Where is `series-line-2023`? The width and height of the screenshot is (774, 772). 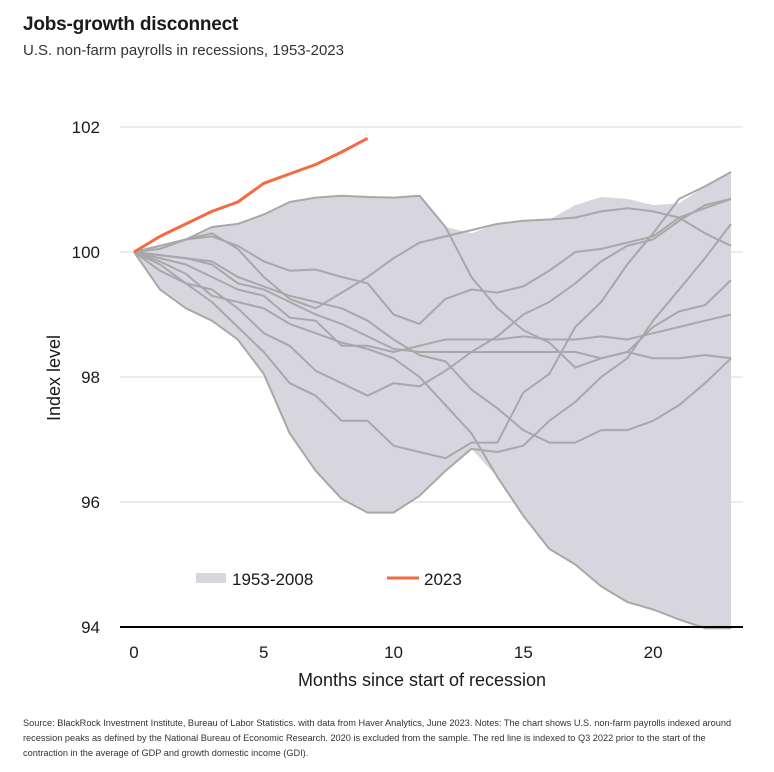 series-line-2023 is located at coordinates (251, 195).